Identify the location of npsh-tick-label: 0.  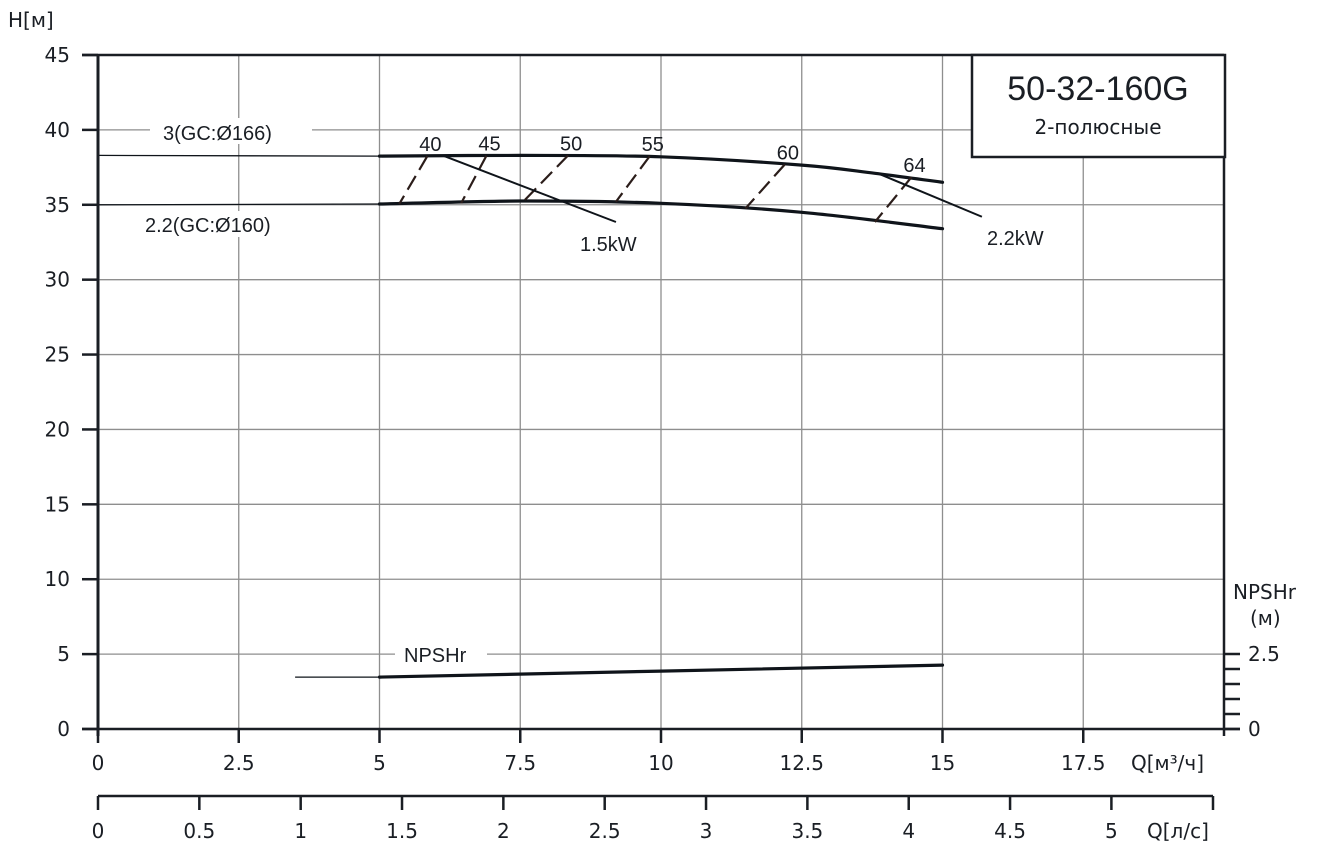
(1254, 729).